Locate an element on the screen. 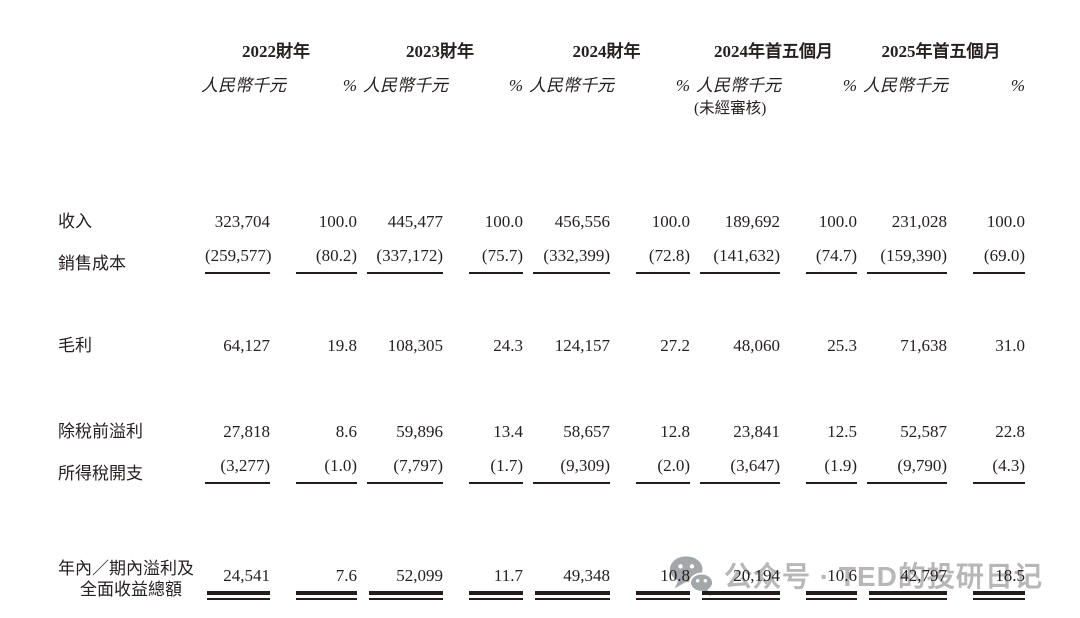 The image size is (1080, 618). watermark-text: 公众号 · TED的投研日记 is located at coordinates (883, 576).